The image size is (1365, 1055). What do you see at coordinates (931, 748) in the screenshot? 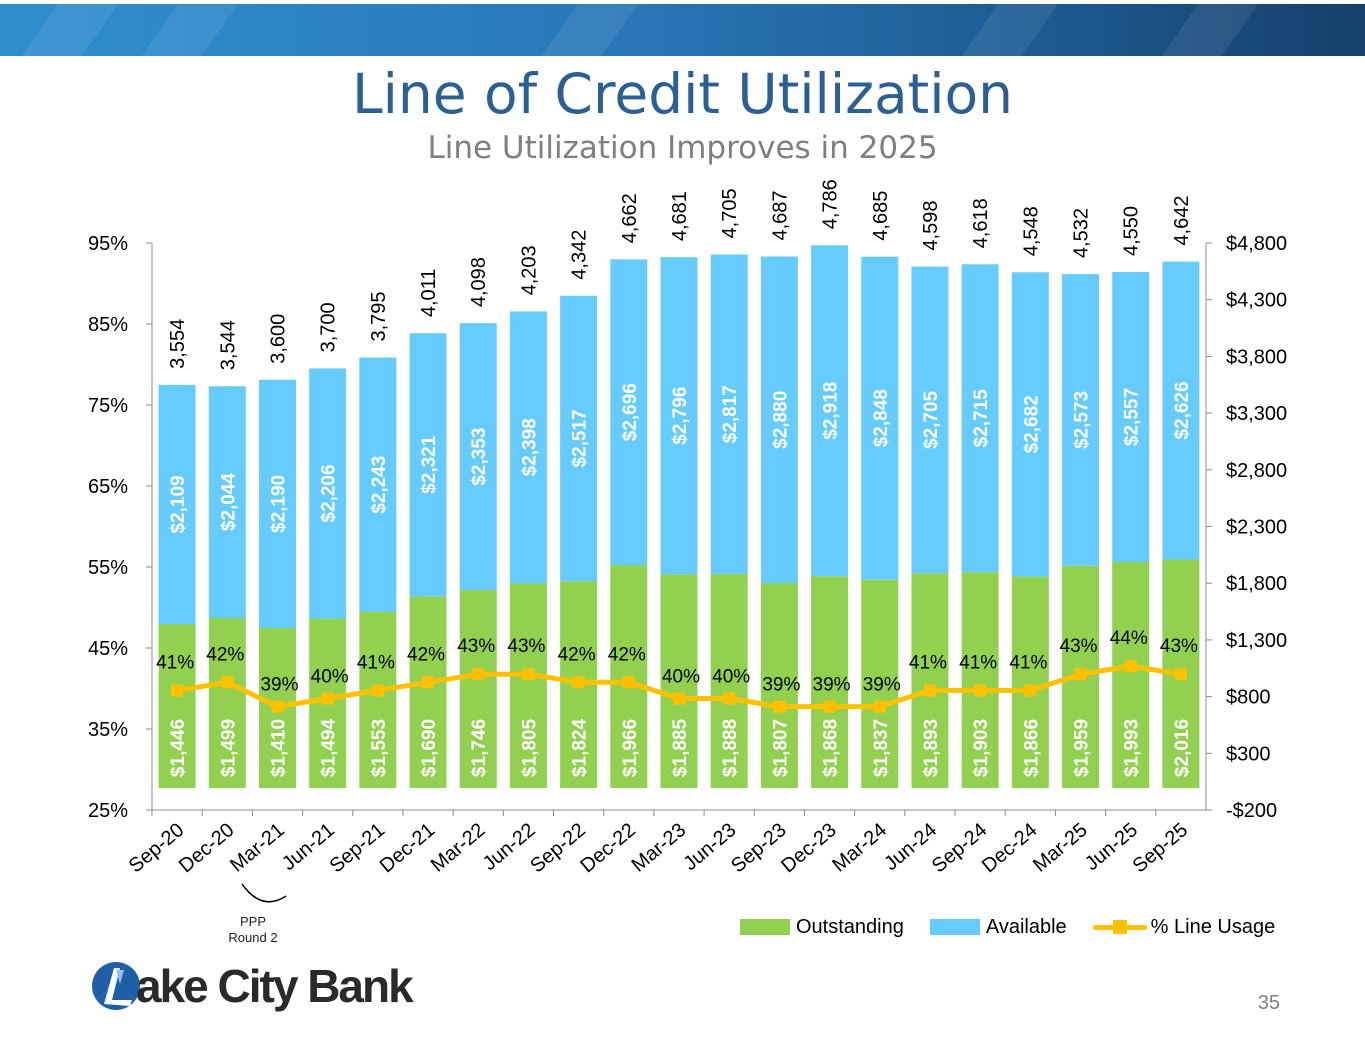
I see `outstanding-data-label: $1,893` at bounding box center [931, 748].